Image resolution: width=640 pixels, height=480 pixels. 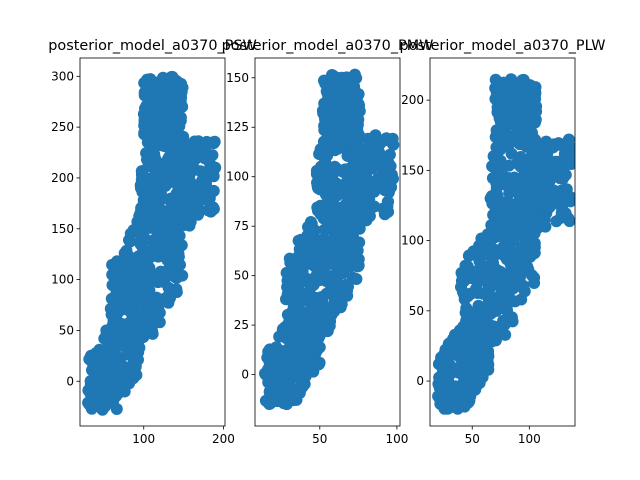 I want to click on y-tick-label: 150, so click(x=412, y=170).